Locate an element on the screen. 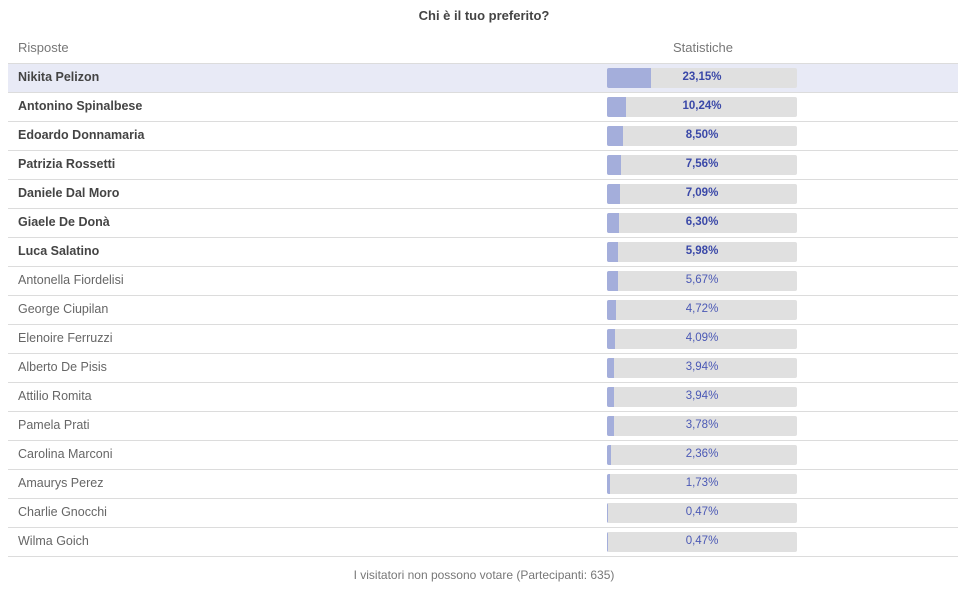  percentage-label: 6,30% is located at coordinates (702, 222).